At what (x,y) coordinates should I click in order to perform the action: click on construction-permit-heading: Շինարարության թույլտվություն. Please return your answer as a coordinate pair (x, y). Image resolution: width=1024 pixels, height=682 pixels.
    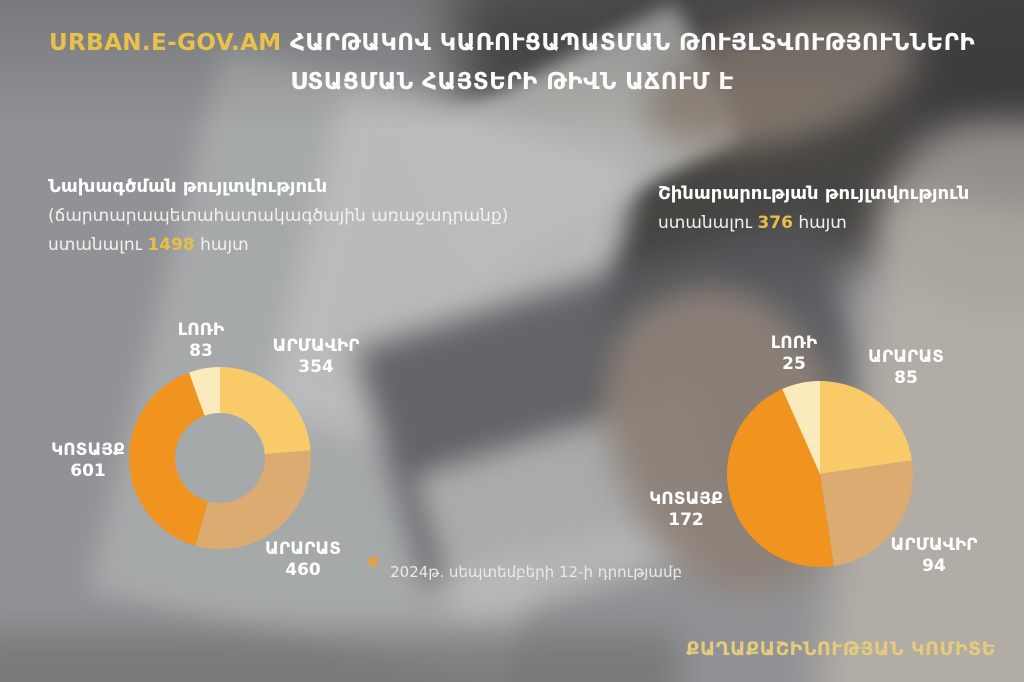
    Looking at the image, I should click on (814, 193).